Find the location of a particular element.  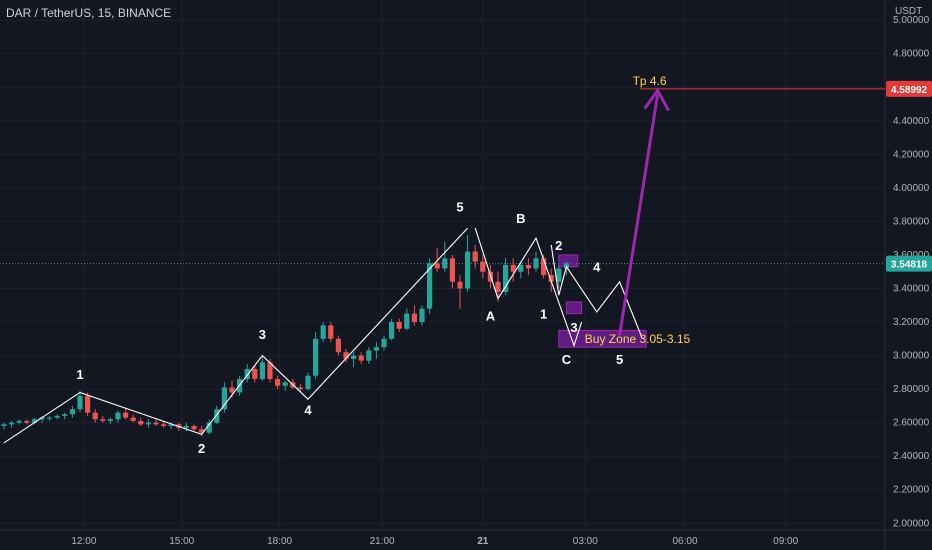

chart-title: DAR / TetherUS, 15, BINANCE is located at coordinates (89, 13).